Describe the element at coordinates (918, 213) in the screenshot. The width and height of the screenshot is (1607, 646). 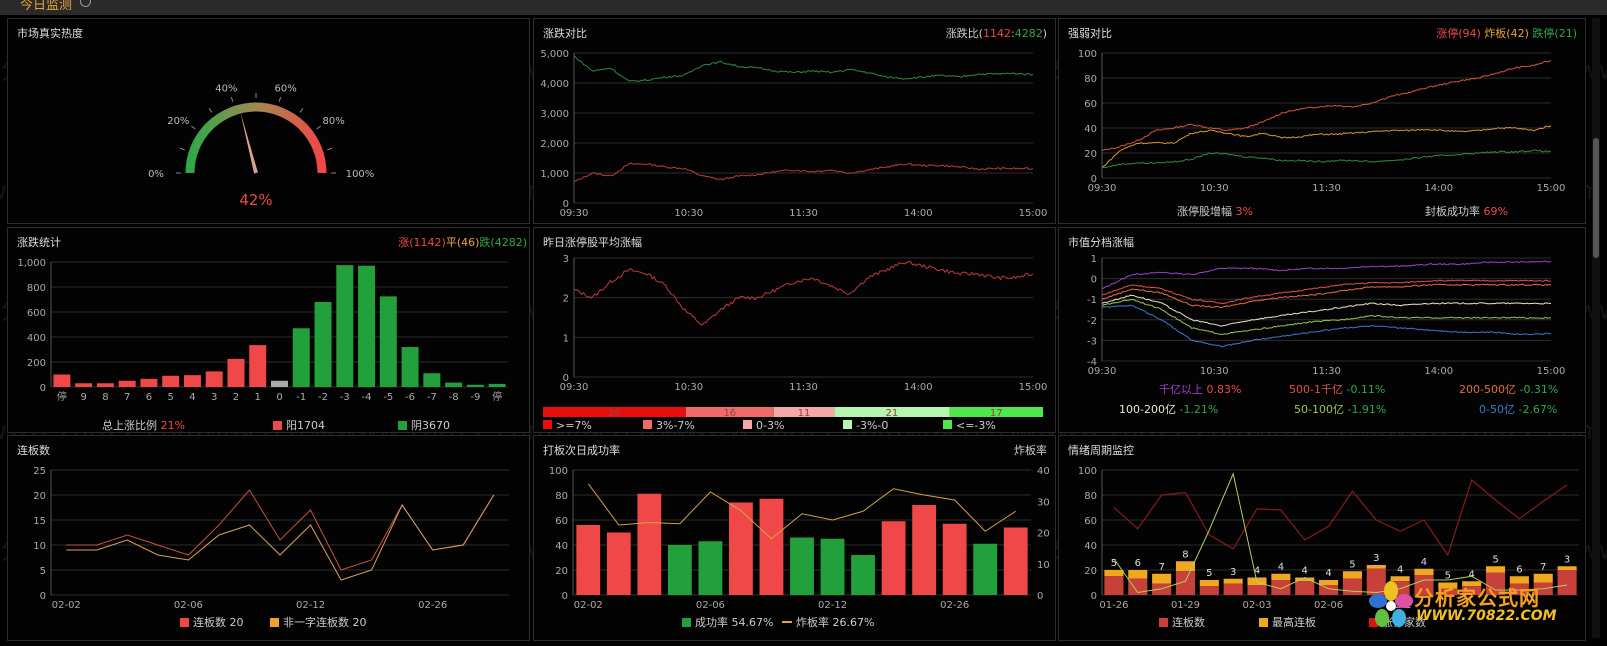
I see `x-tick-label: 14:00` at that location.